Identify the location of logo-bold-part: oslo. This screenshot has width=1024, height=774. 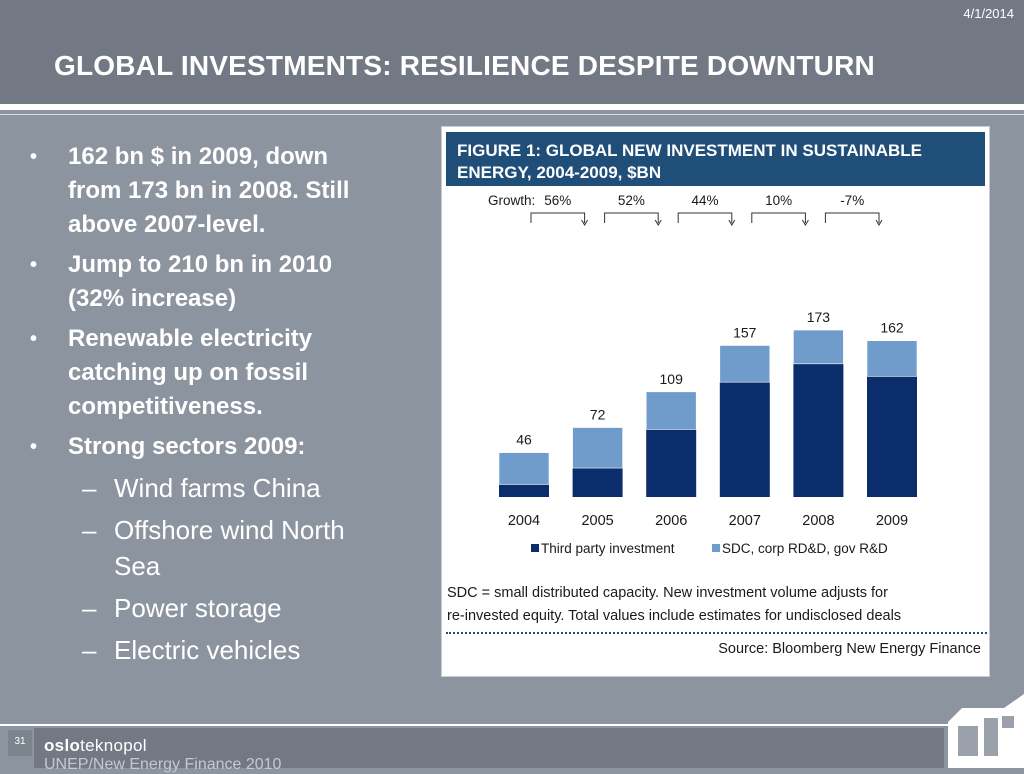
(62, 745).